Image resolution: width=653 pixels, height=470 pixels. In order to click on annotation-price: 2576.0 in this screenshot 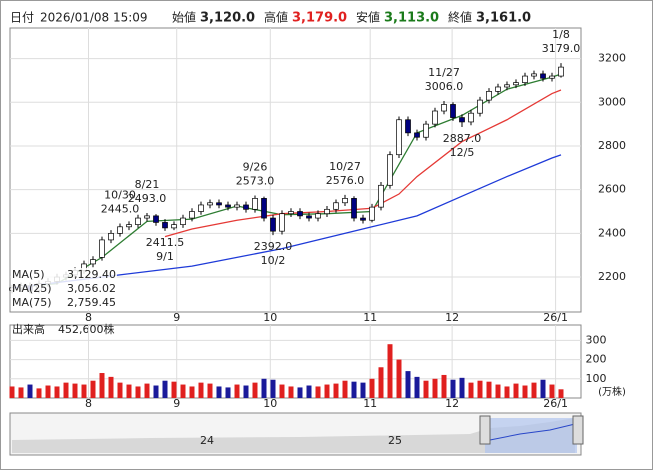, I will do `click(345, 180)`.